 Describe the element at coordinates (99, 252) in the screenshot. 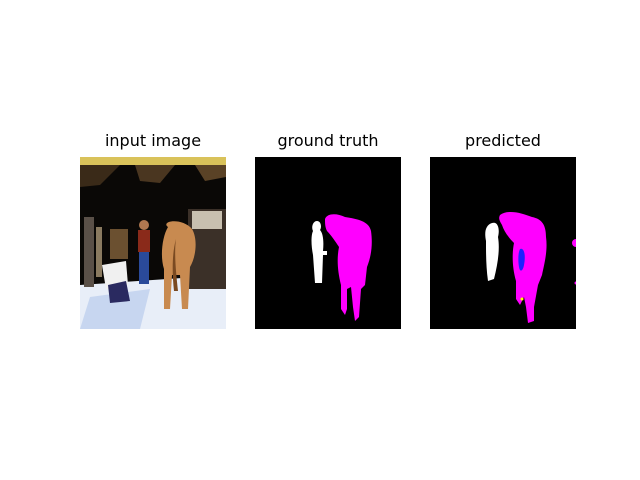

I see `tool-rack` at that location.